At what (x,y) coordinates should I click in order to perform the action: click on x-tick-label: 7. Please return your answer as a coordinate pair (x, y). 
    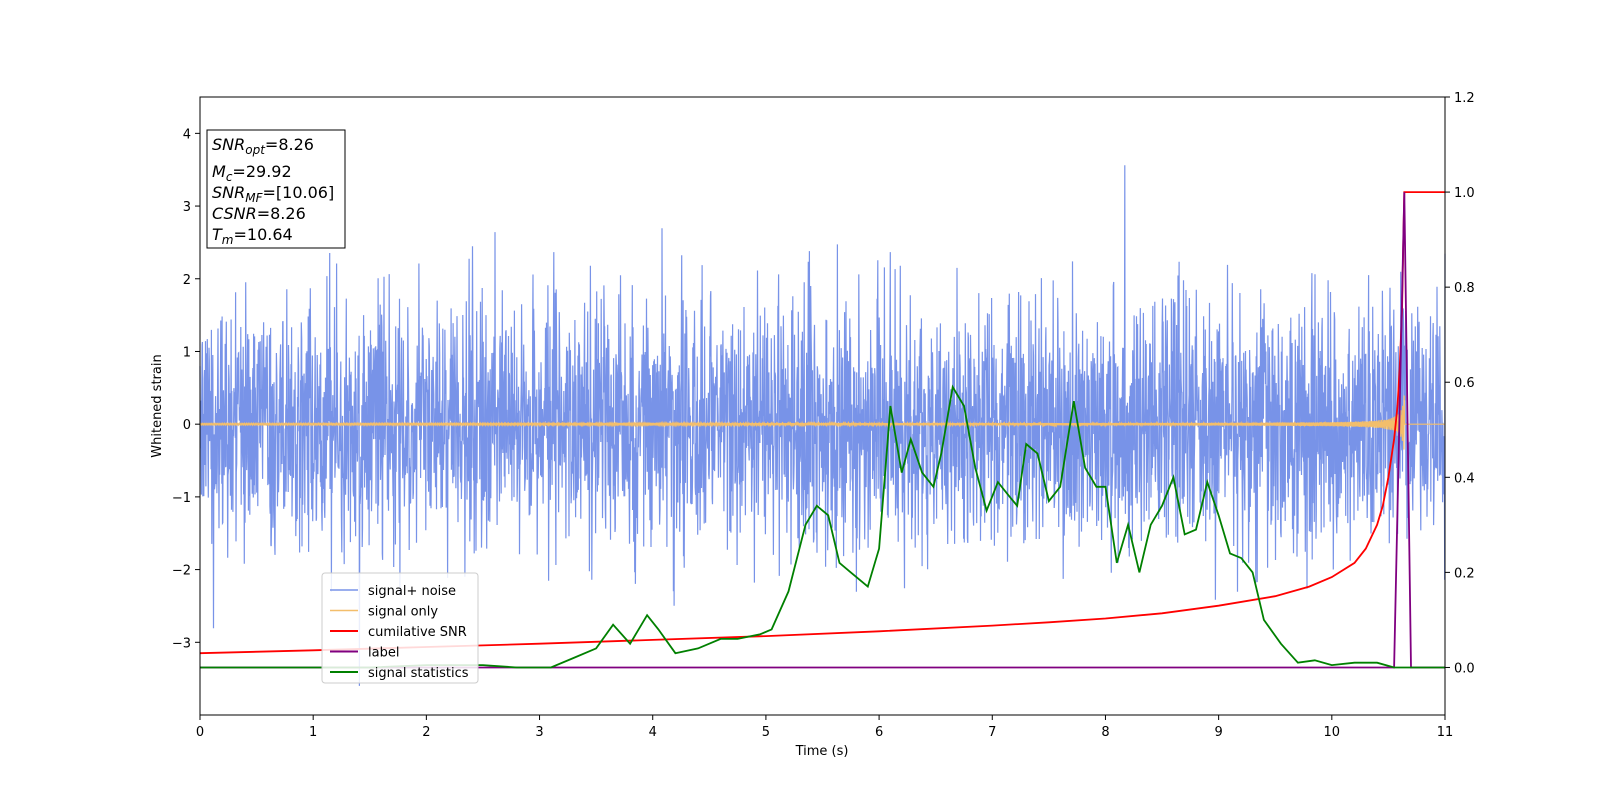
    Looking at the image, I should click on (992, 732).